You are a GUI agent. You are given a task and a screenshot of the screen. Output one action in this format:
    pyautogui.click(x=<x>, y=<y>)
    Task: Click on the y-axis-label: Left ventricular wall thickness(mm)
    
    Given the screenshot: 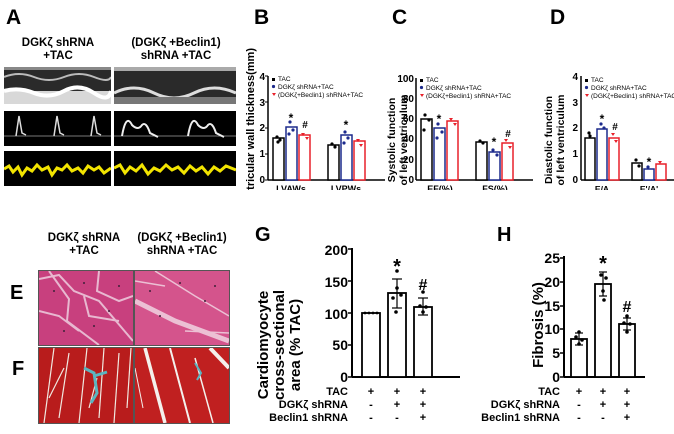 What is the action you would take?
    pyautogui.click(x=251, y=119)
    